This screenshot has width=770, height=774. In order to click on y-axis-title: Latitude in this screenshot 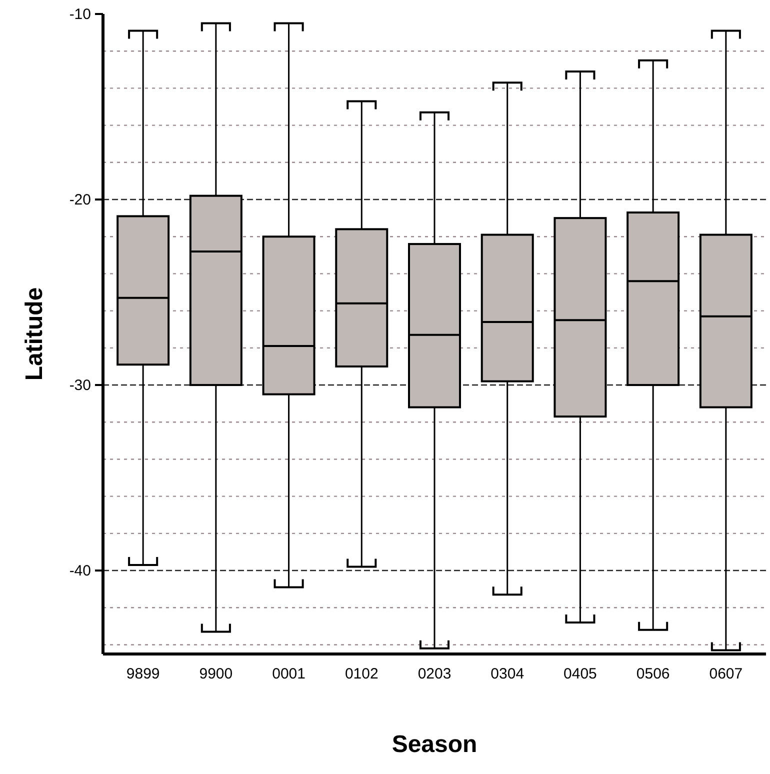, I will do `click(34, 334)`.